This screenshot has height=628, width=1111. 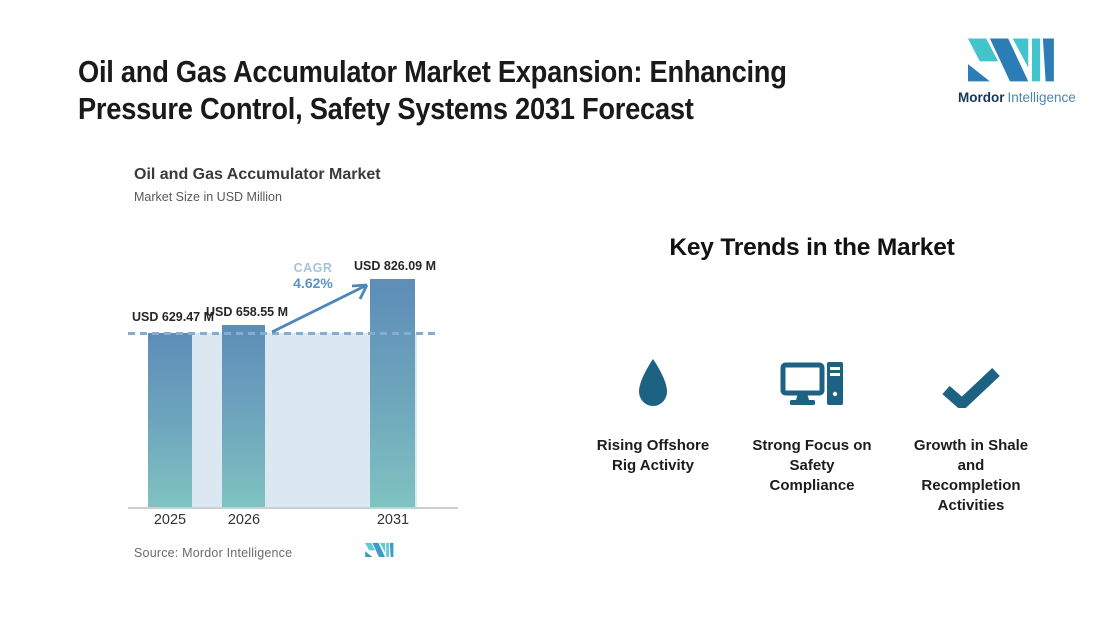 I want to click on mi-mark-icon, so click(x=1010, y=60).